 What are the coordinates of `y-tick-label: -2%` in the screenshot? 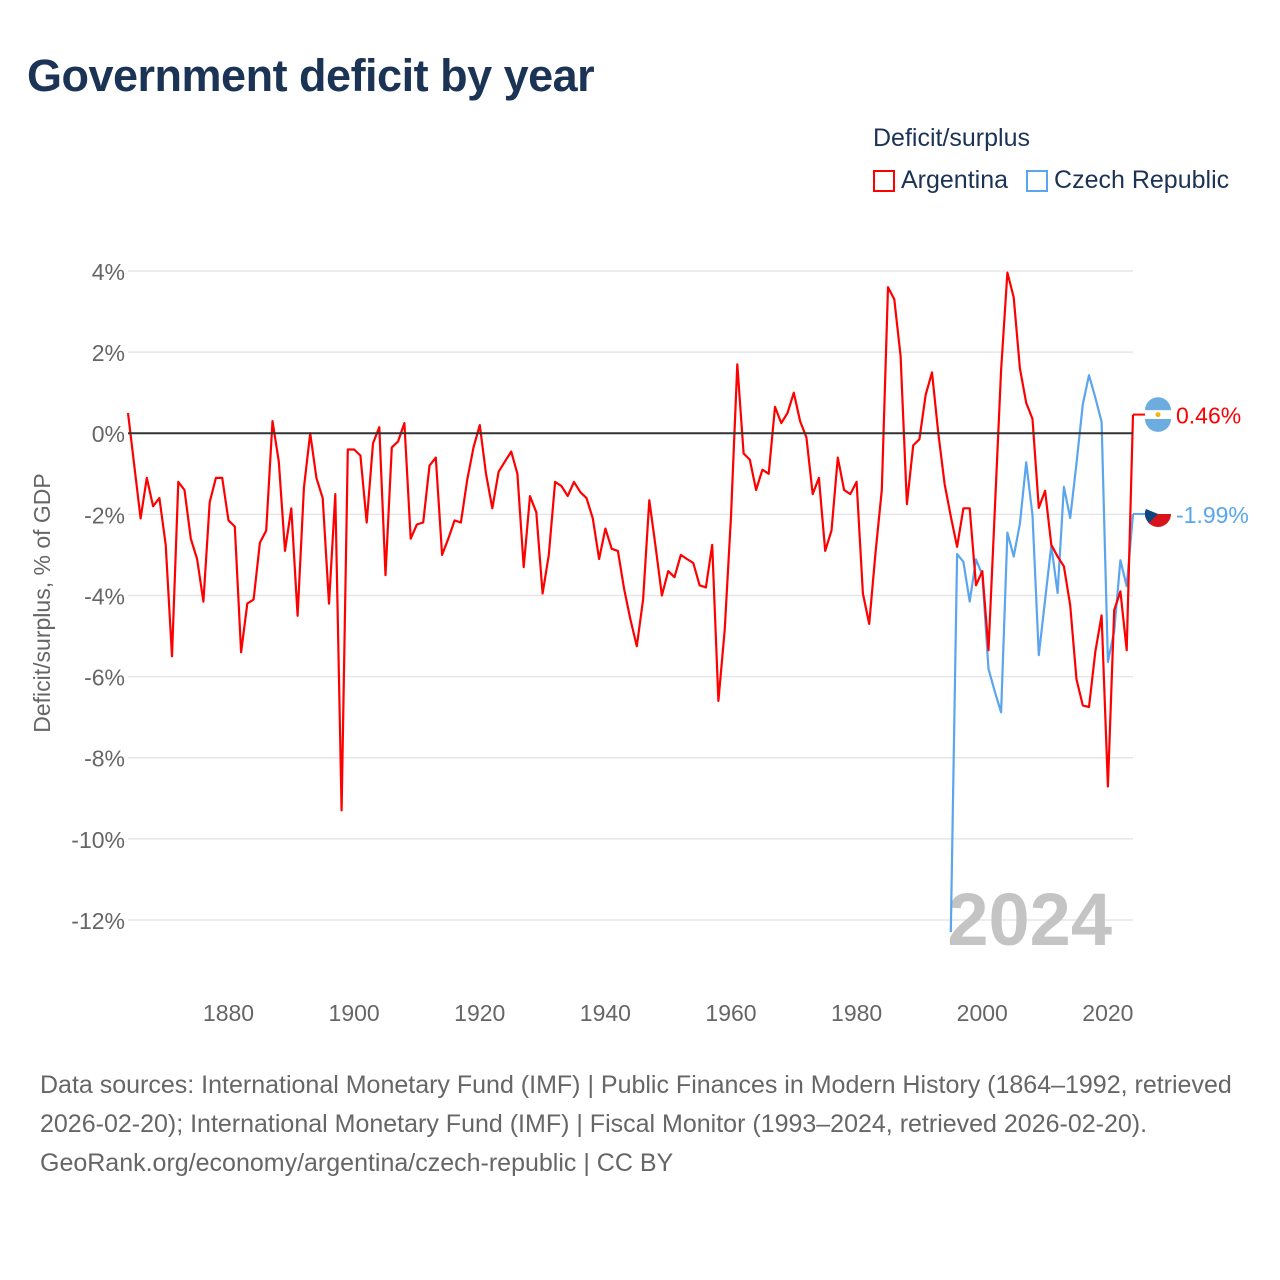 It's located at (104, 515).